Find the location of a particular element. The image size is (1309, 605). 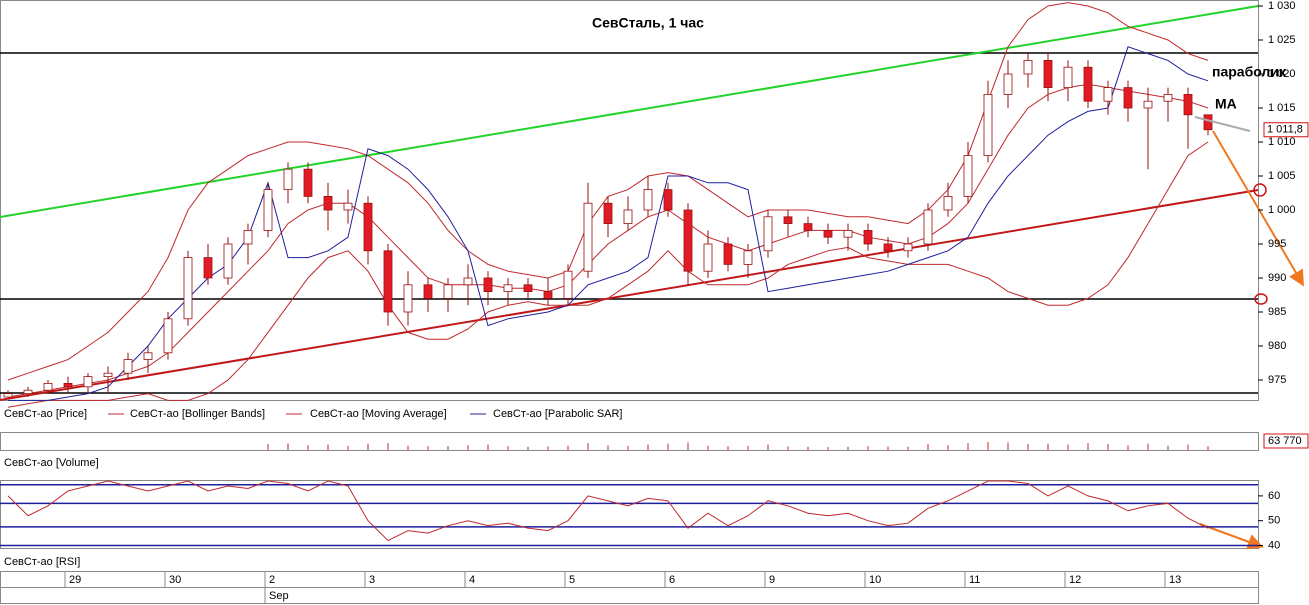

volume-value-box is located at coordinates (1286, 441).